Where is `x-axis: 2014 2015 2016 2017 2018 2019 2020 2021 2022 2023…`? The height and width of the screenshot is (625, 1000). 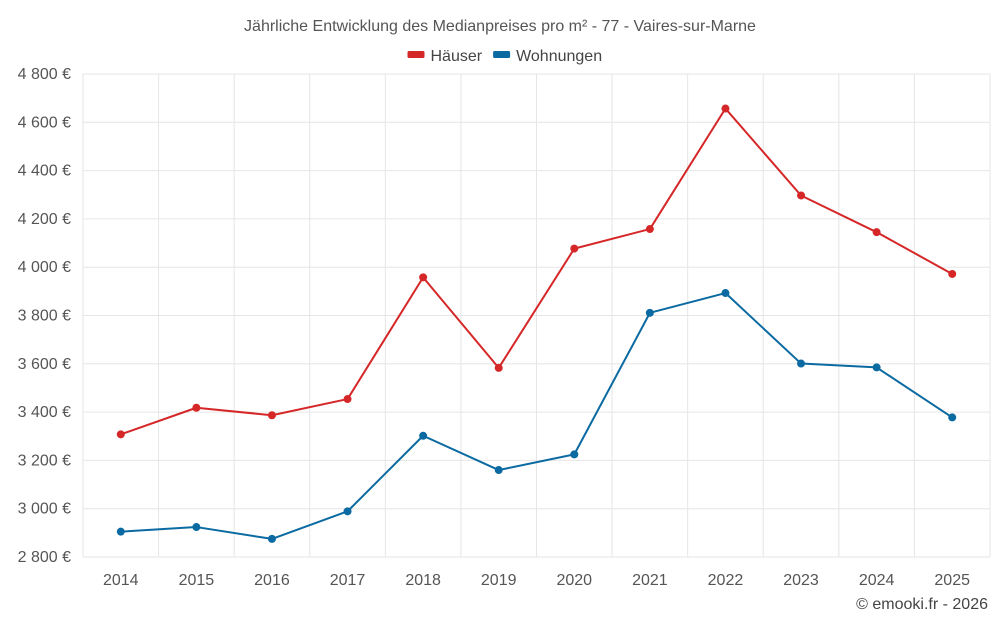
x-axis: 2014 2015 2016 2017 2018 2019 2020 2021 2022 2023… is located at coordinates (536, 580).